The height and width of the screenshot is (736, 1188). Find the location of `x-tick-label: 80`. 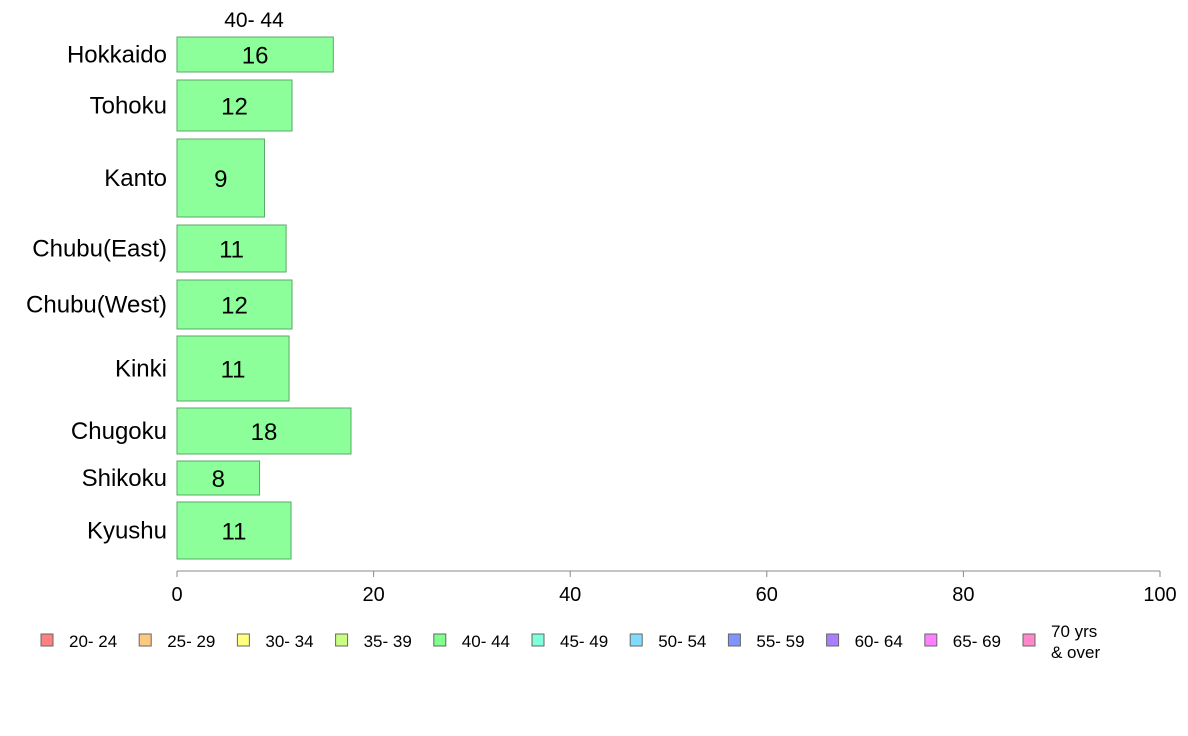

x-tick-label: 80 is located at coordinates (963, 595).